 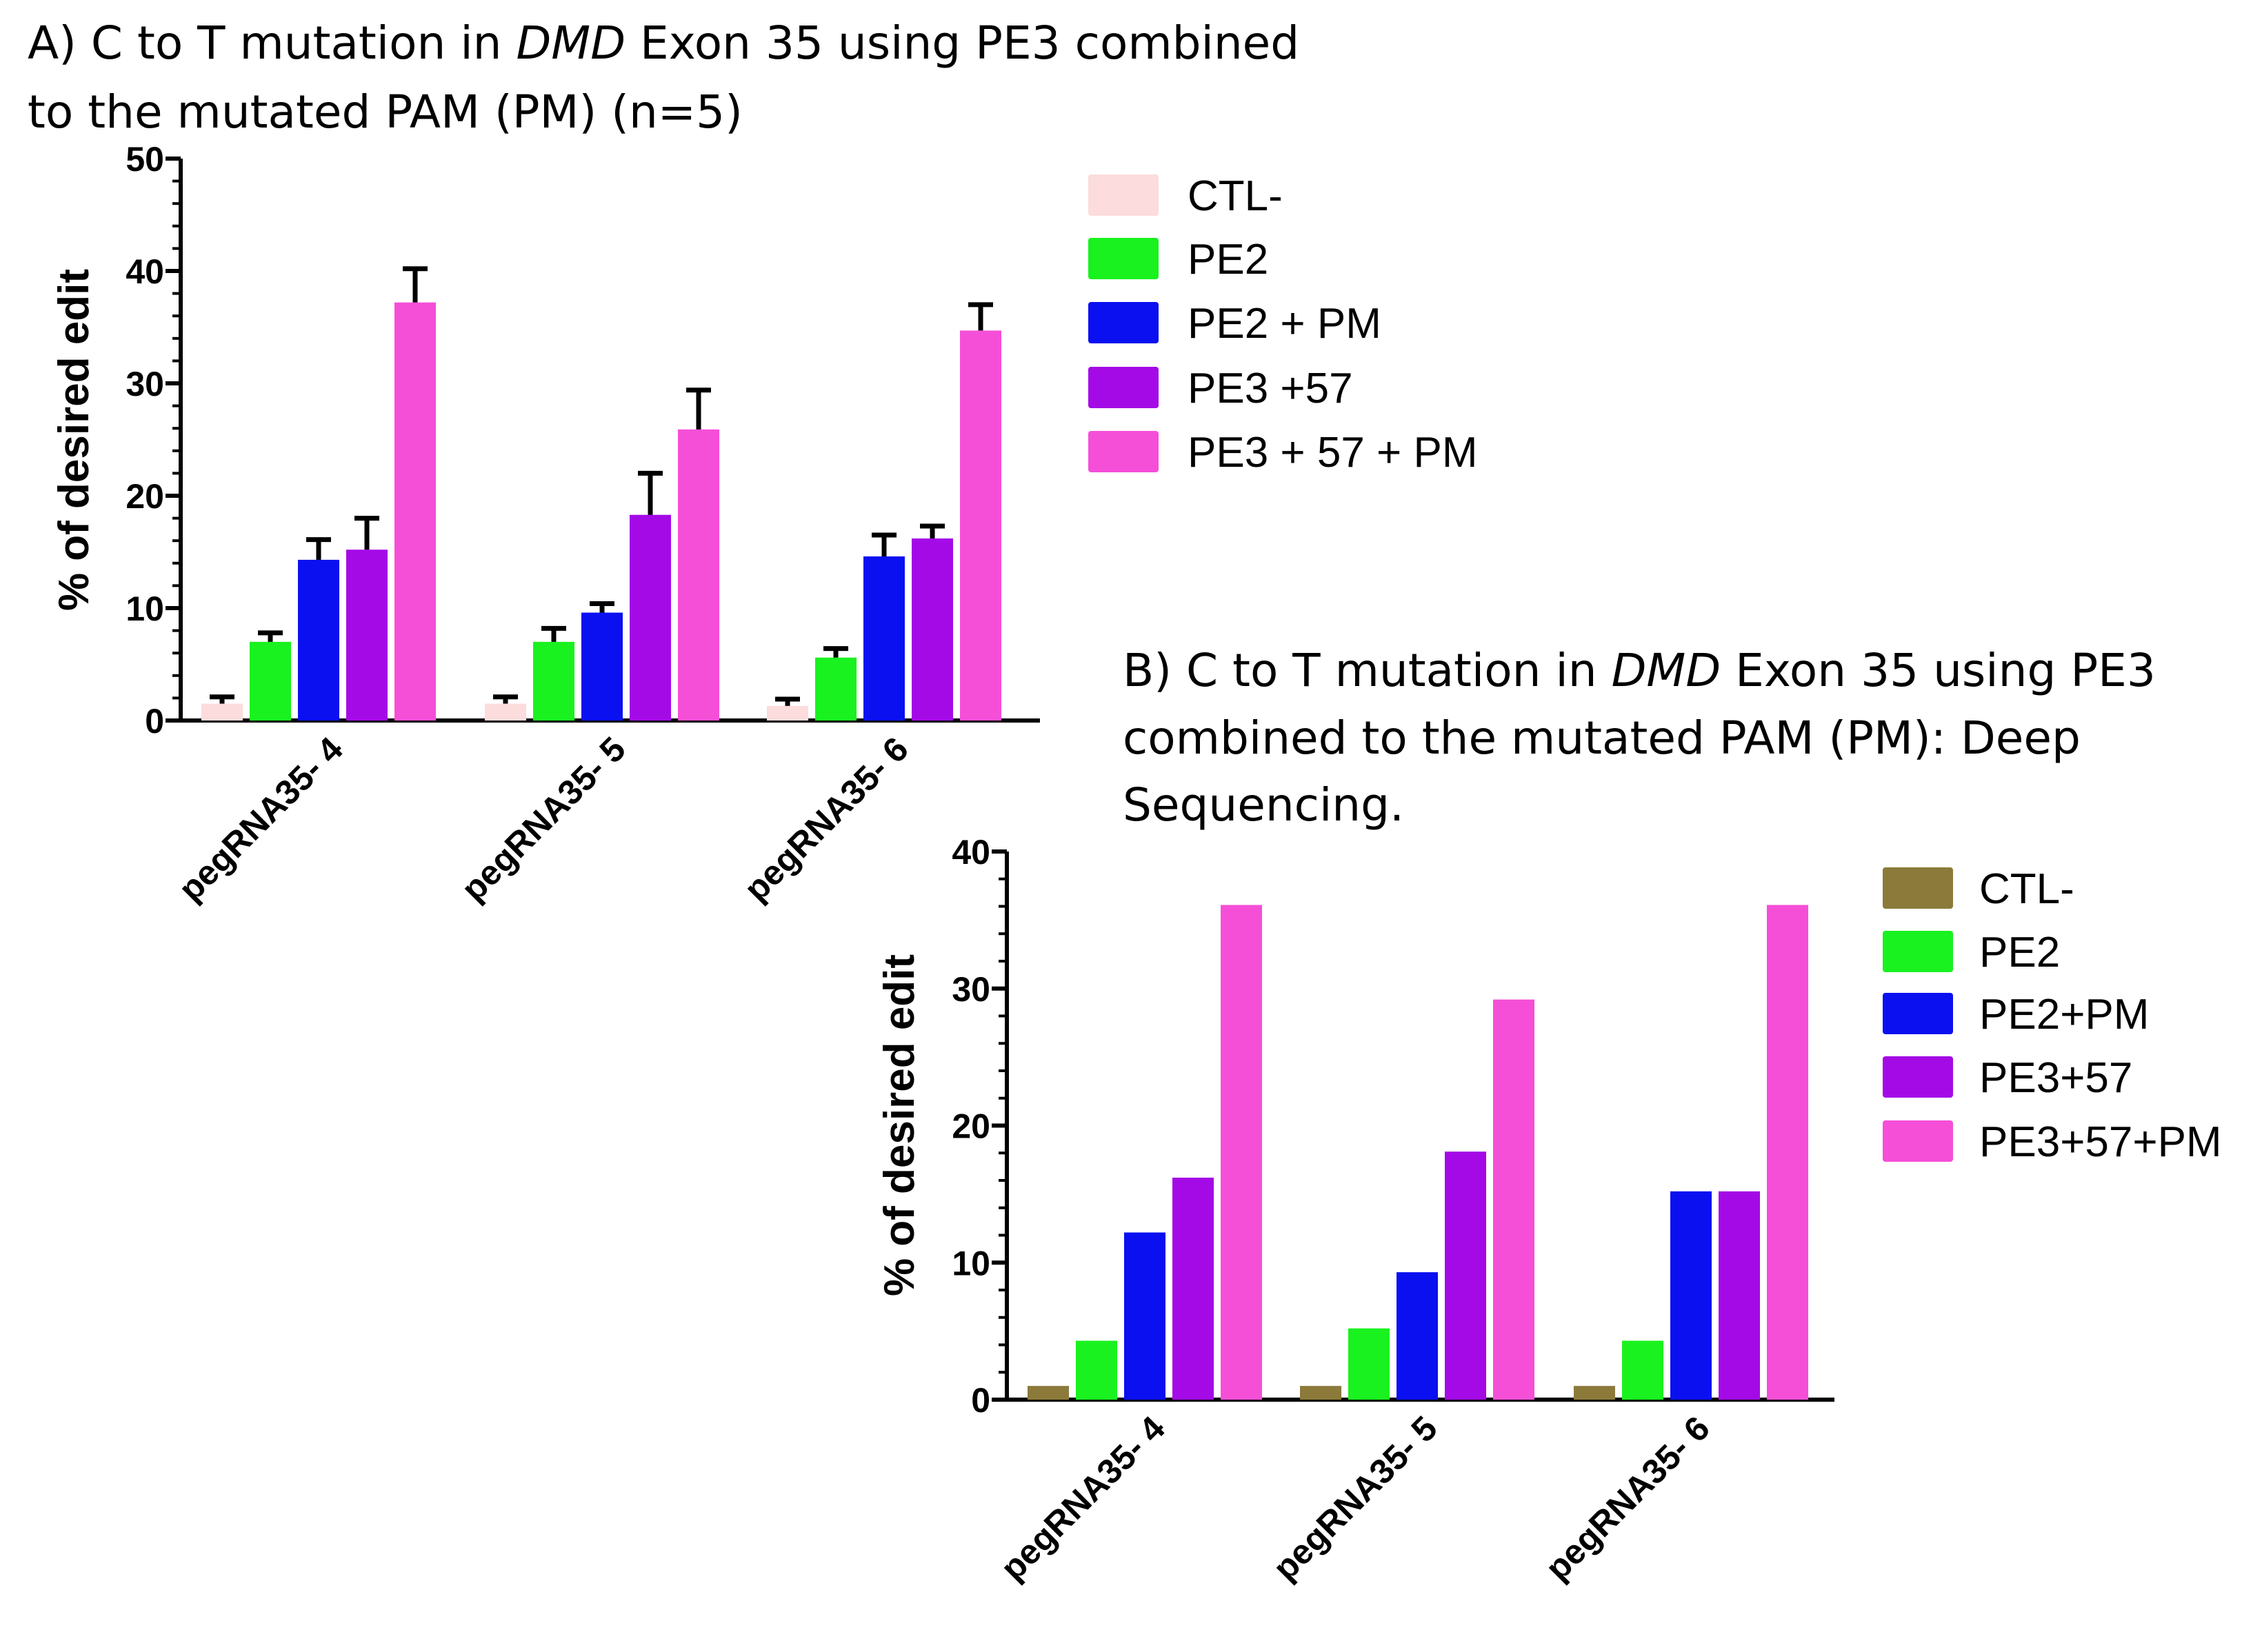 I want to click on chart-a-y-tick-label: 0, so click(x=154, y=721).